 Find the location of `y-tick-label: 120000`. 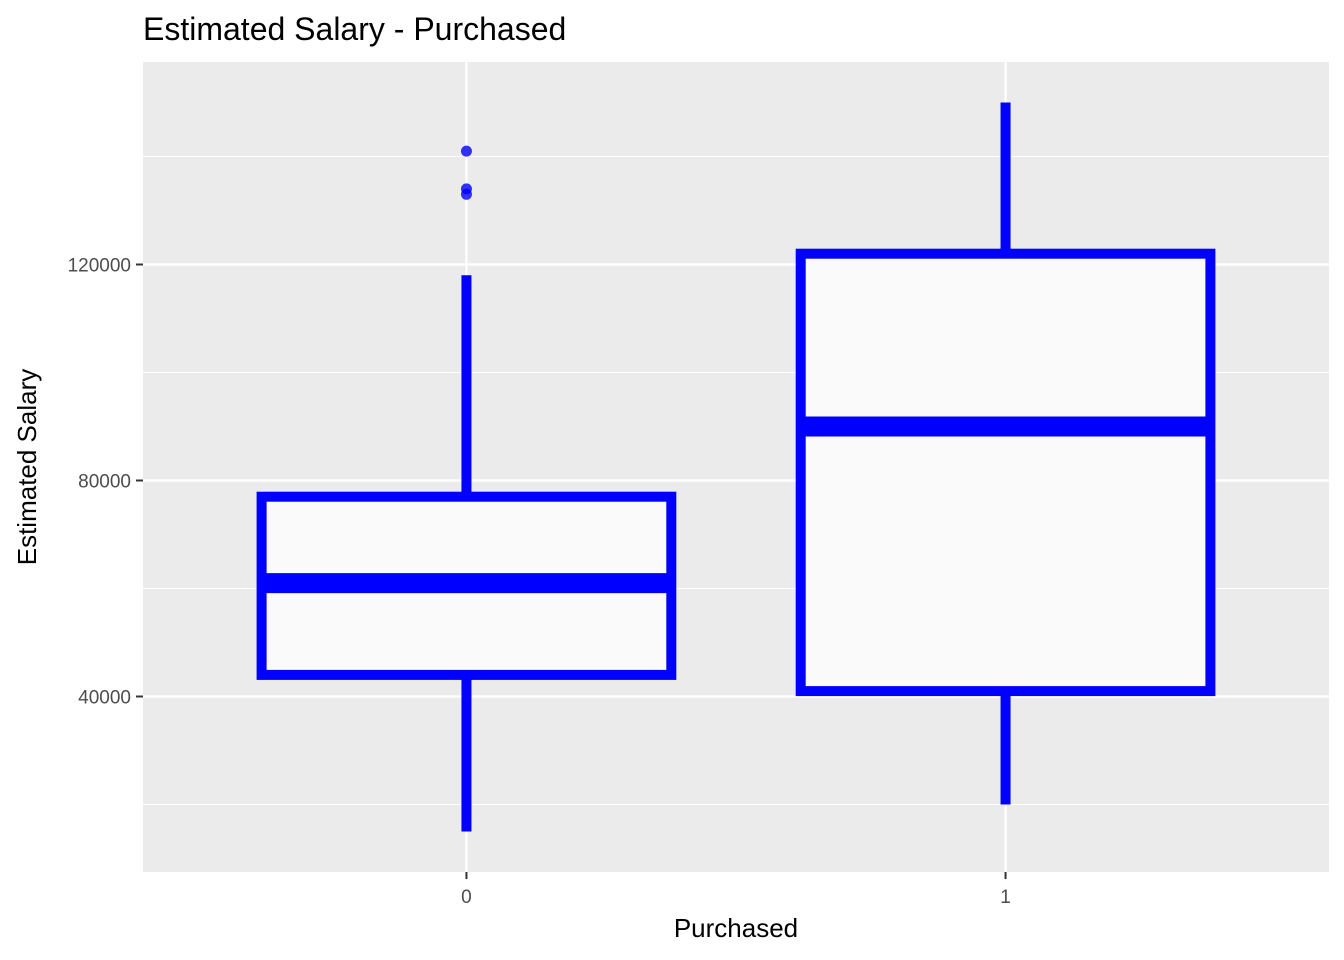

y-tick-label: 120000 is located at coordinates (99, 266).